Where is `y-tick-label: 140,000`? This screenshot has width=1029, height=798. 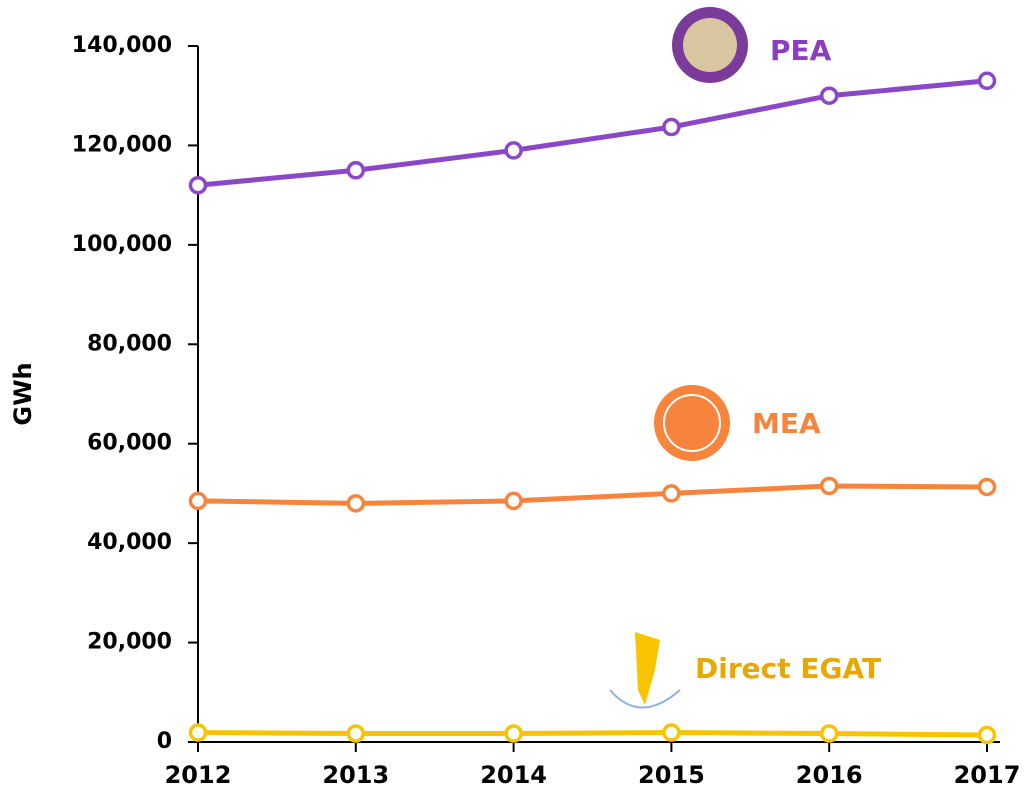
y-tick-label: 140,000 is located at coordinates (122, 45).